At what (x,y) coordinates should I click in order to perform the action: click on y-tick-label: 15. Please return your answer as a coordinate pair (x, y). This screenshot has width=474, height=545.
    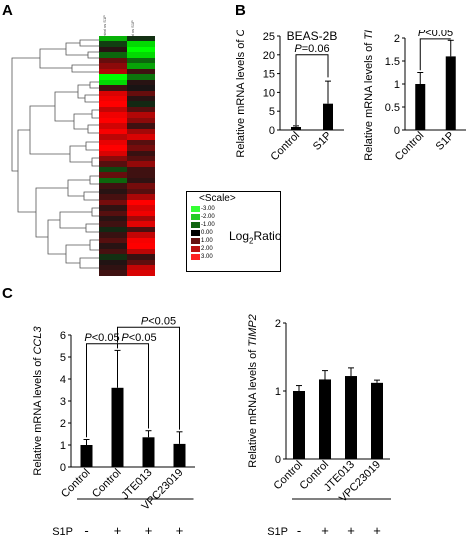
    Looking at the image, I should click on (269, 75).